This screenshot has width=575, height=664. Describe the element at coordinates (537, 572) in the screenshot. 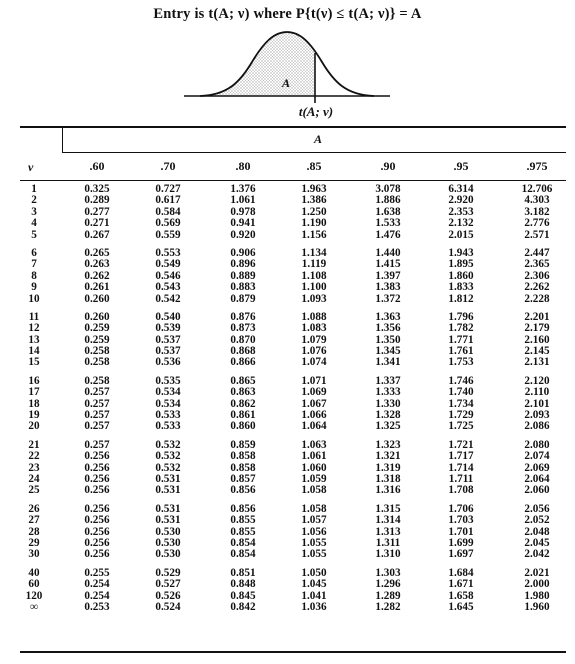

I see `value-cell: 2.021` at that location.